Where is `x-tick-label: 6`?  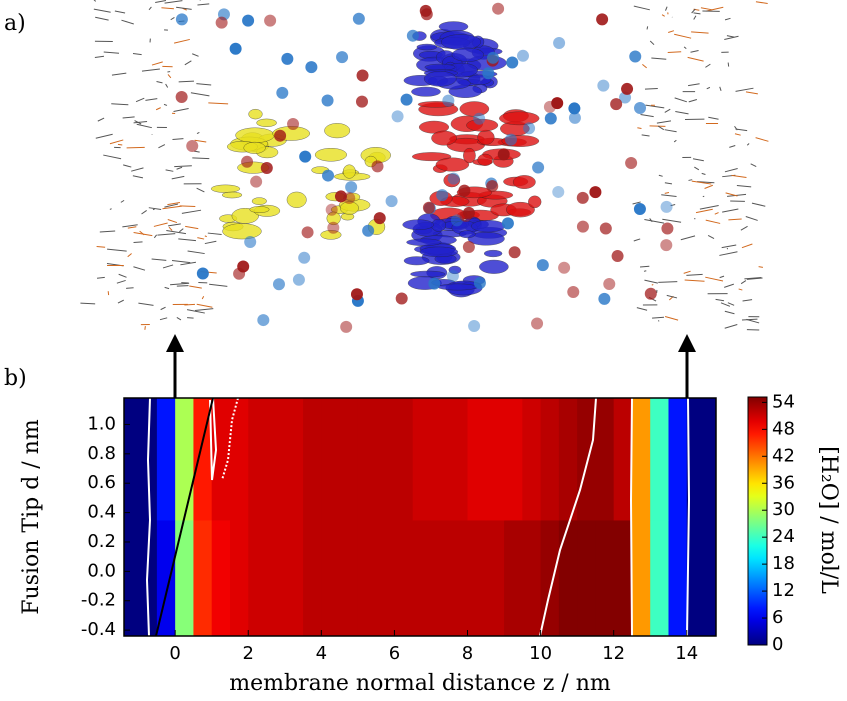 x-tick-label: 6 is located at coordinates (394, 653).